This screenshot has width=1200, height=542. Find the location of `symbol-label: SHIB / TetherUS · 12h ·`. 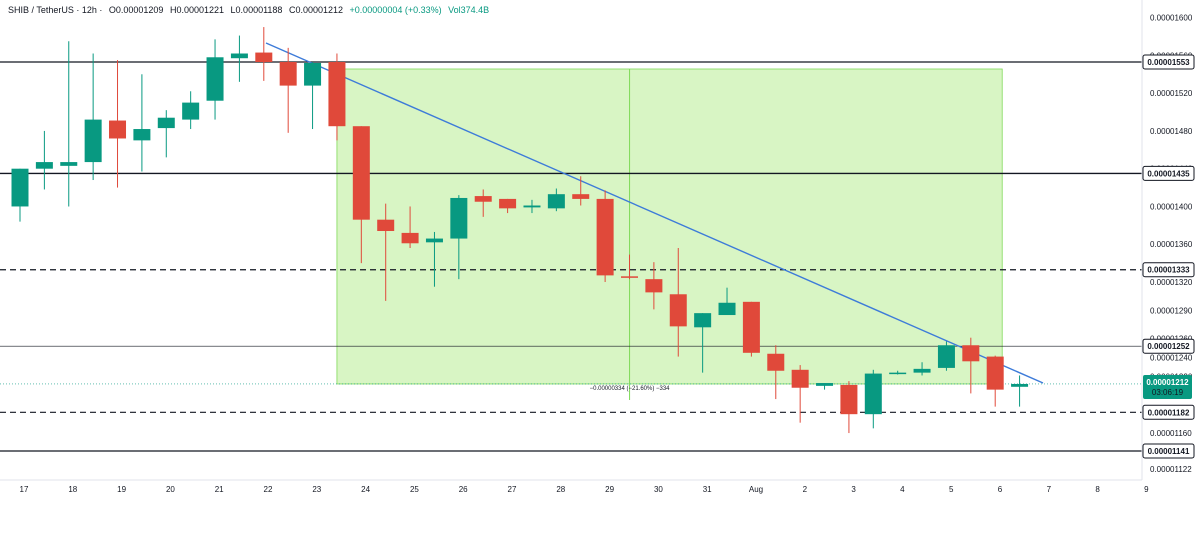

symbol-label: SHIB / TetherUS · 12h · is located at coordinates (55, 10).